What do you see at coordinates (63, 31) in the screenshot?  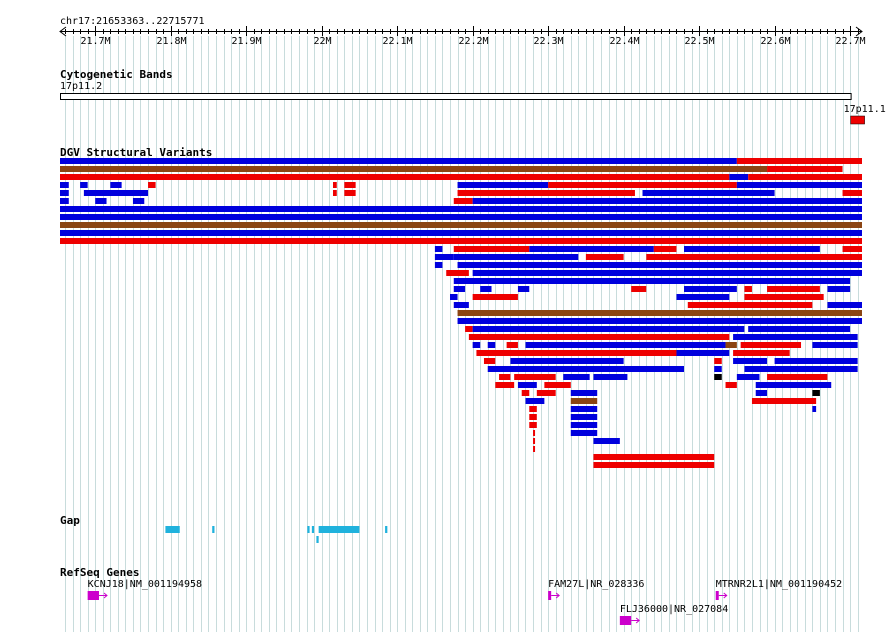 I see `ruler-left-arrow-icon` at bounding box center [63, 31].